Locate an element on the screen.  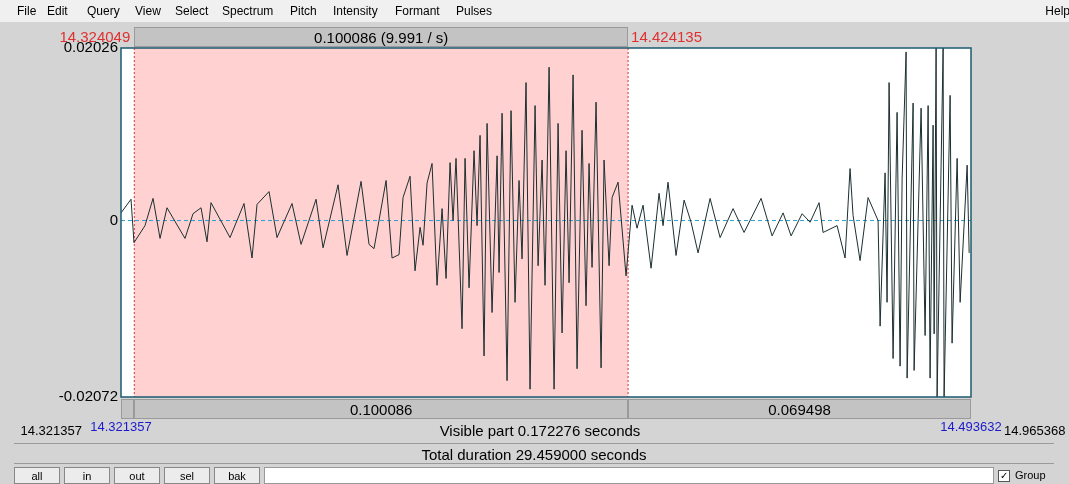
text: Pulses is located at coordinates (474, 11).